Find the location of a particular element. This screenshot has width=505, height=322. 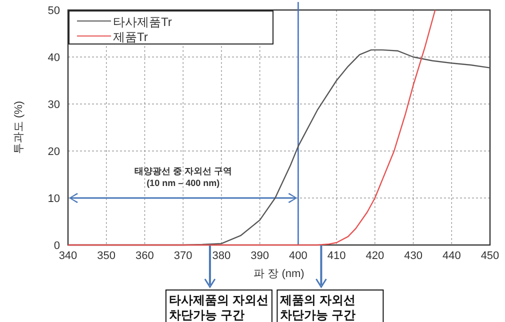

annotation: 제품의 자외선 차단가능 구간 is located at coordinates (317, 307).